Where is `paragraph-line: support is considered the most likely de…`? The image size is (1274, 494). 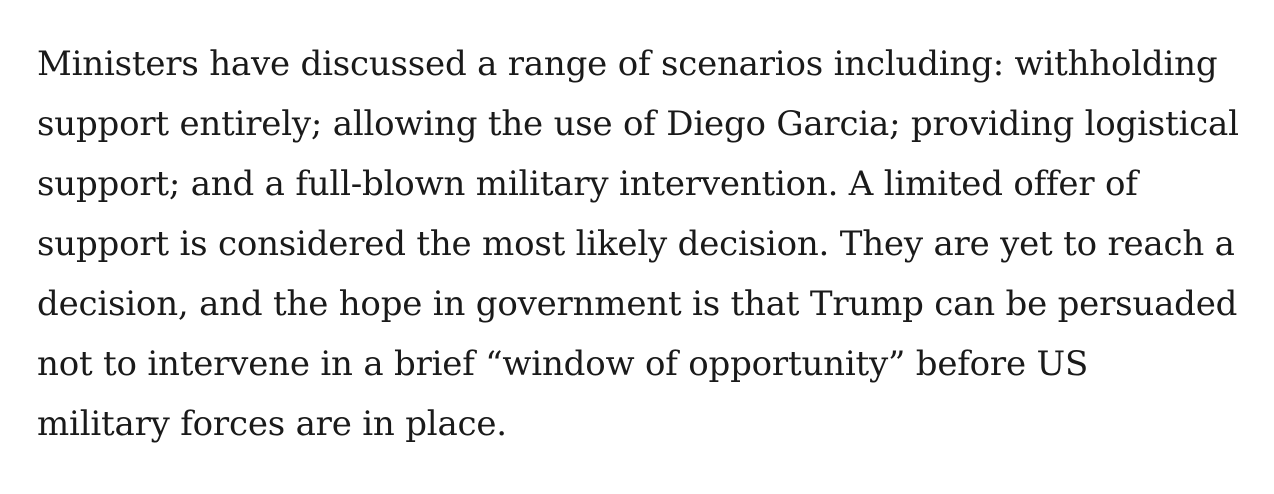
paragraph-line: support is considered the most likely de… is located at coordinates (636, 244).